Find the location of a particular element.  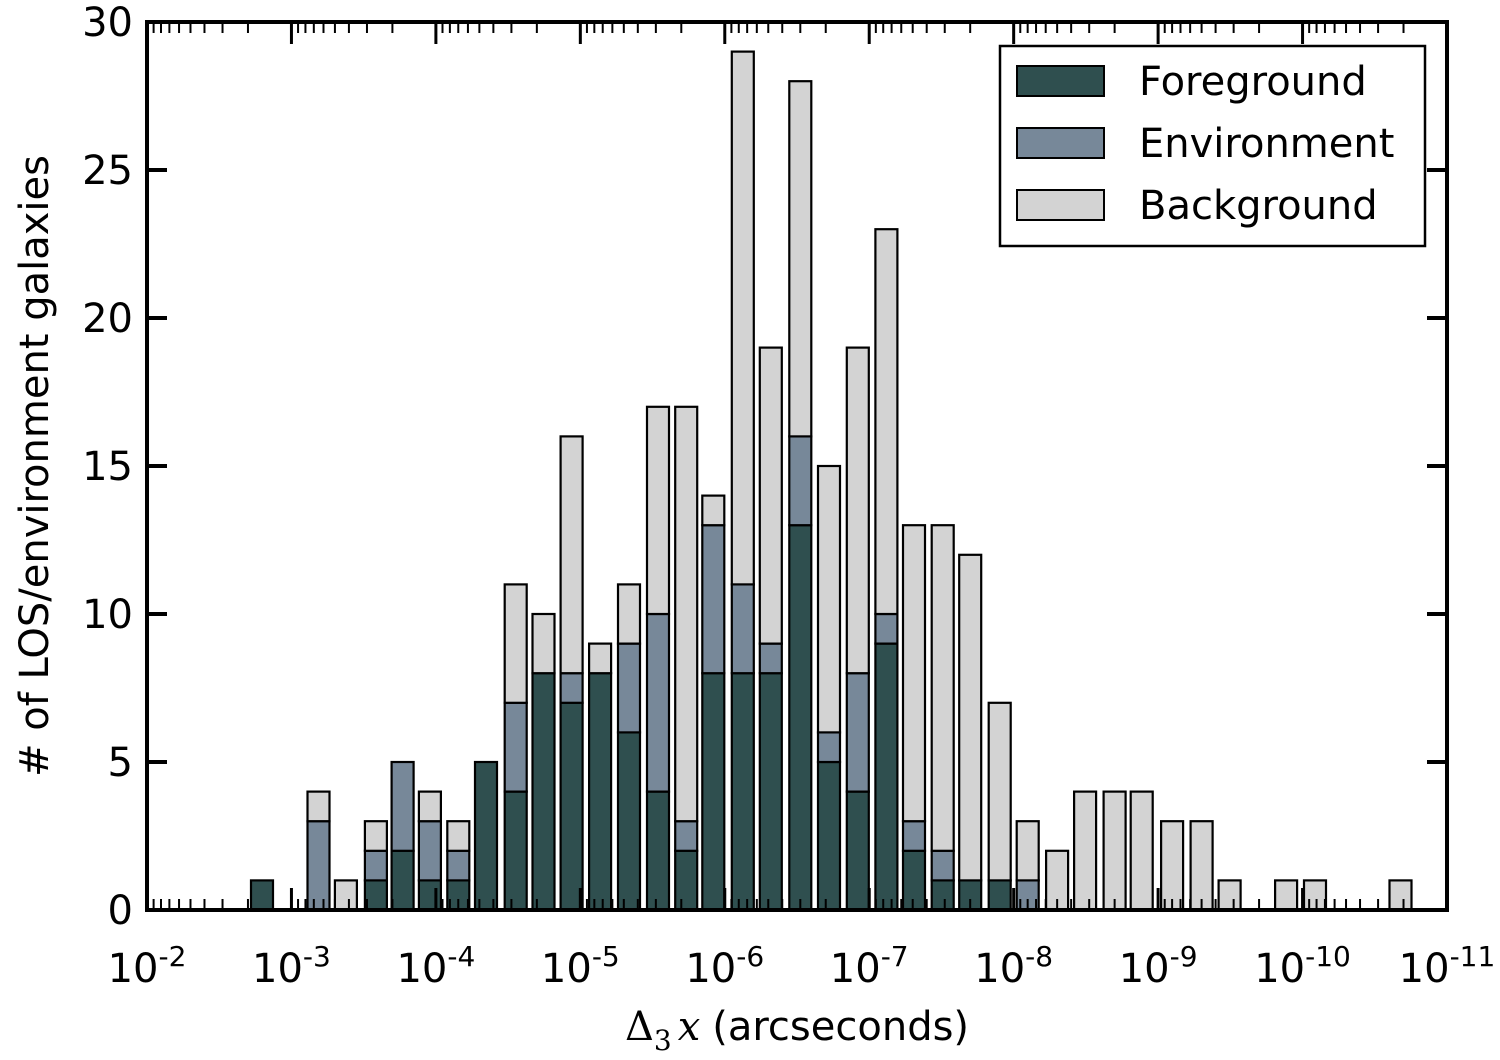

legend-swatch-foreground is located at coordinates (1060, 81).